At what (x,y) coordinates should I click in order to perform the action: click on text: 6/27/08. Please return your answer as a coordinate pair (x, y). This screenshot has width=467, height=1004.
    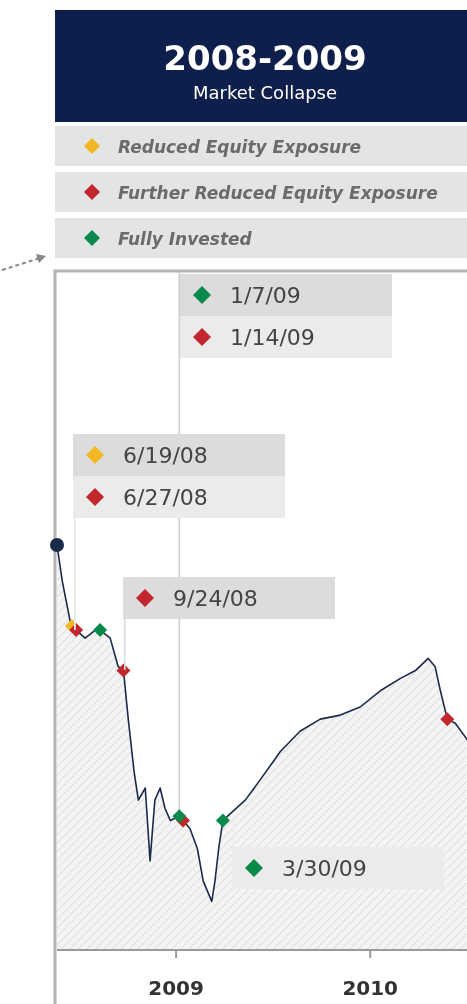
    Looking at the image, I should click on (165, 497).